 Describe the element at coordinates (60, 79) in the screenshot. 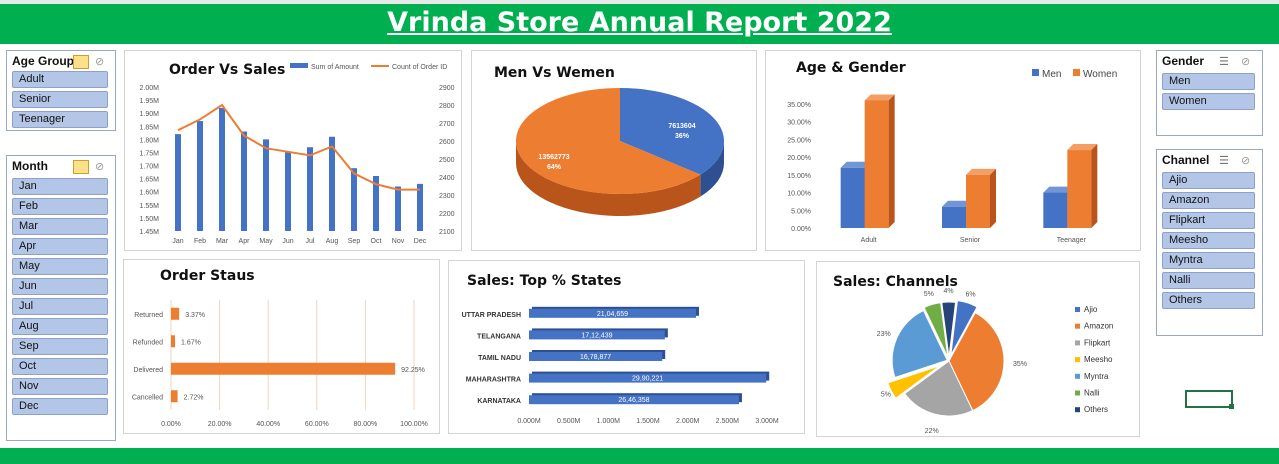

I see `slicer-item-adult: Adult` at that location.